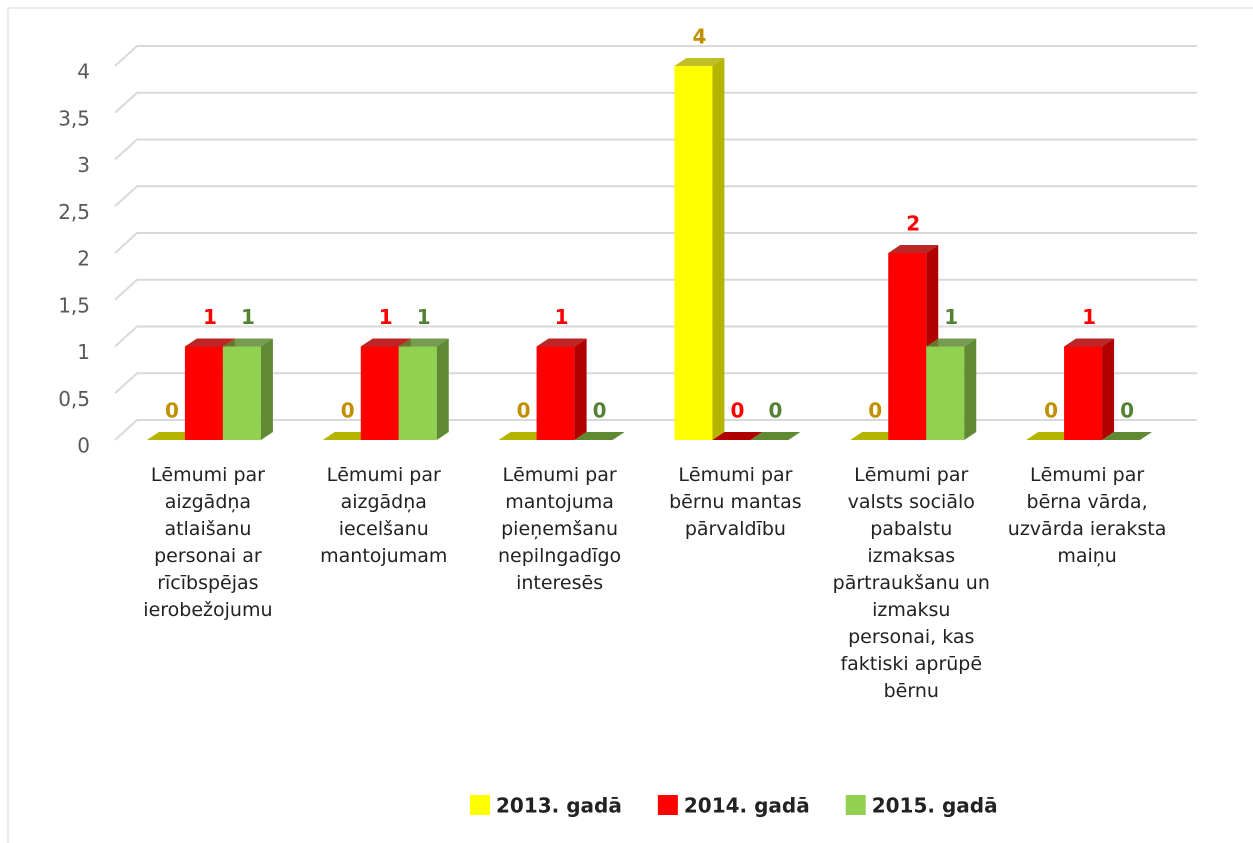 This screenshot has height=843, width=1253. What do you see at coordinates (913, 224) in the screenshot?
I see `data-label: 2` at bounding box center [913, 224].